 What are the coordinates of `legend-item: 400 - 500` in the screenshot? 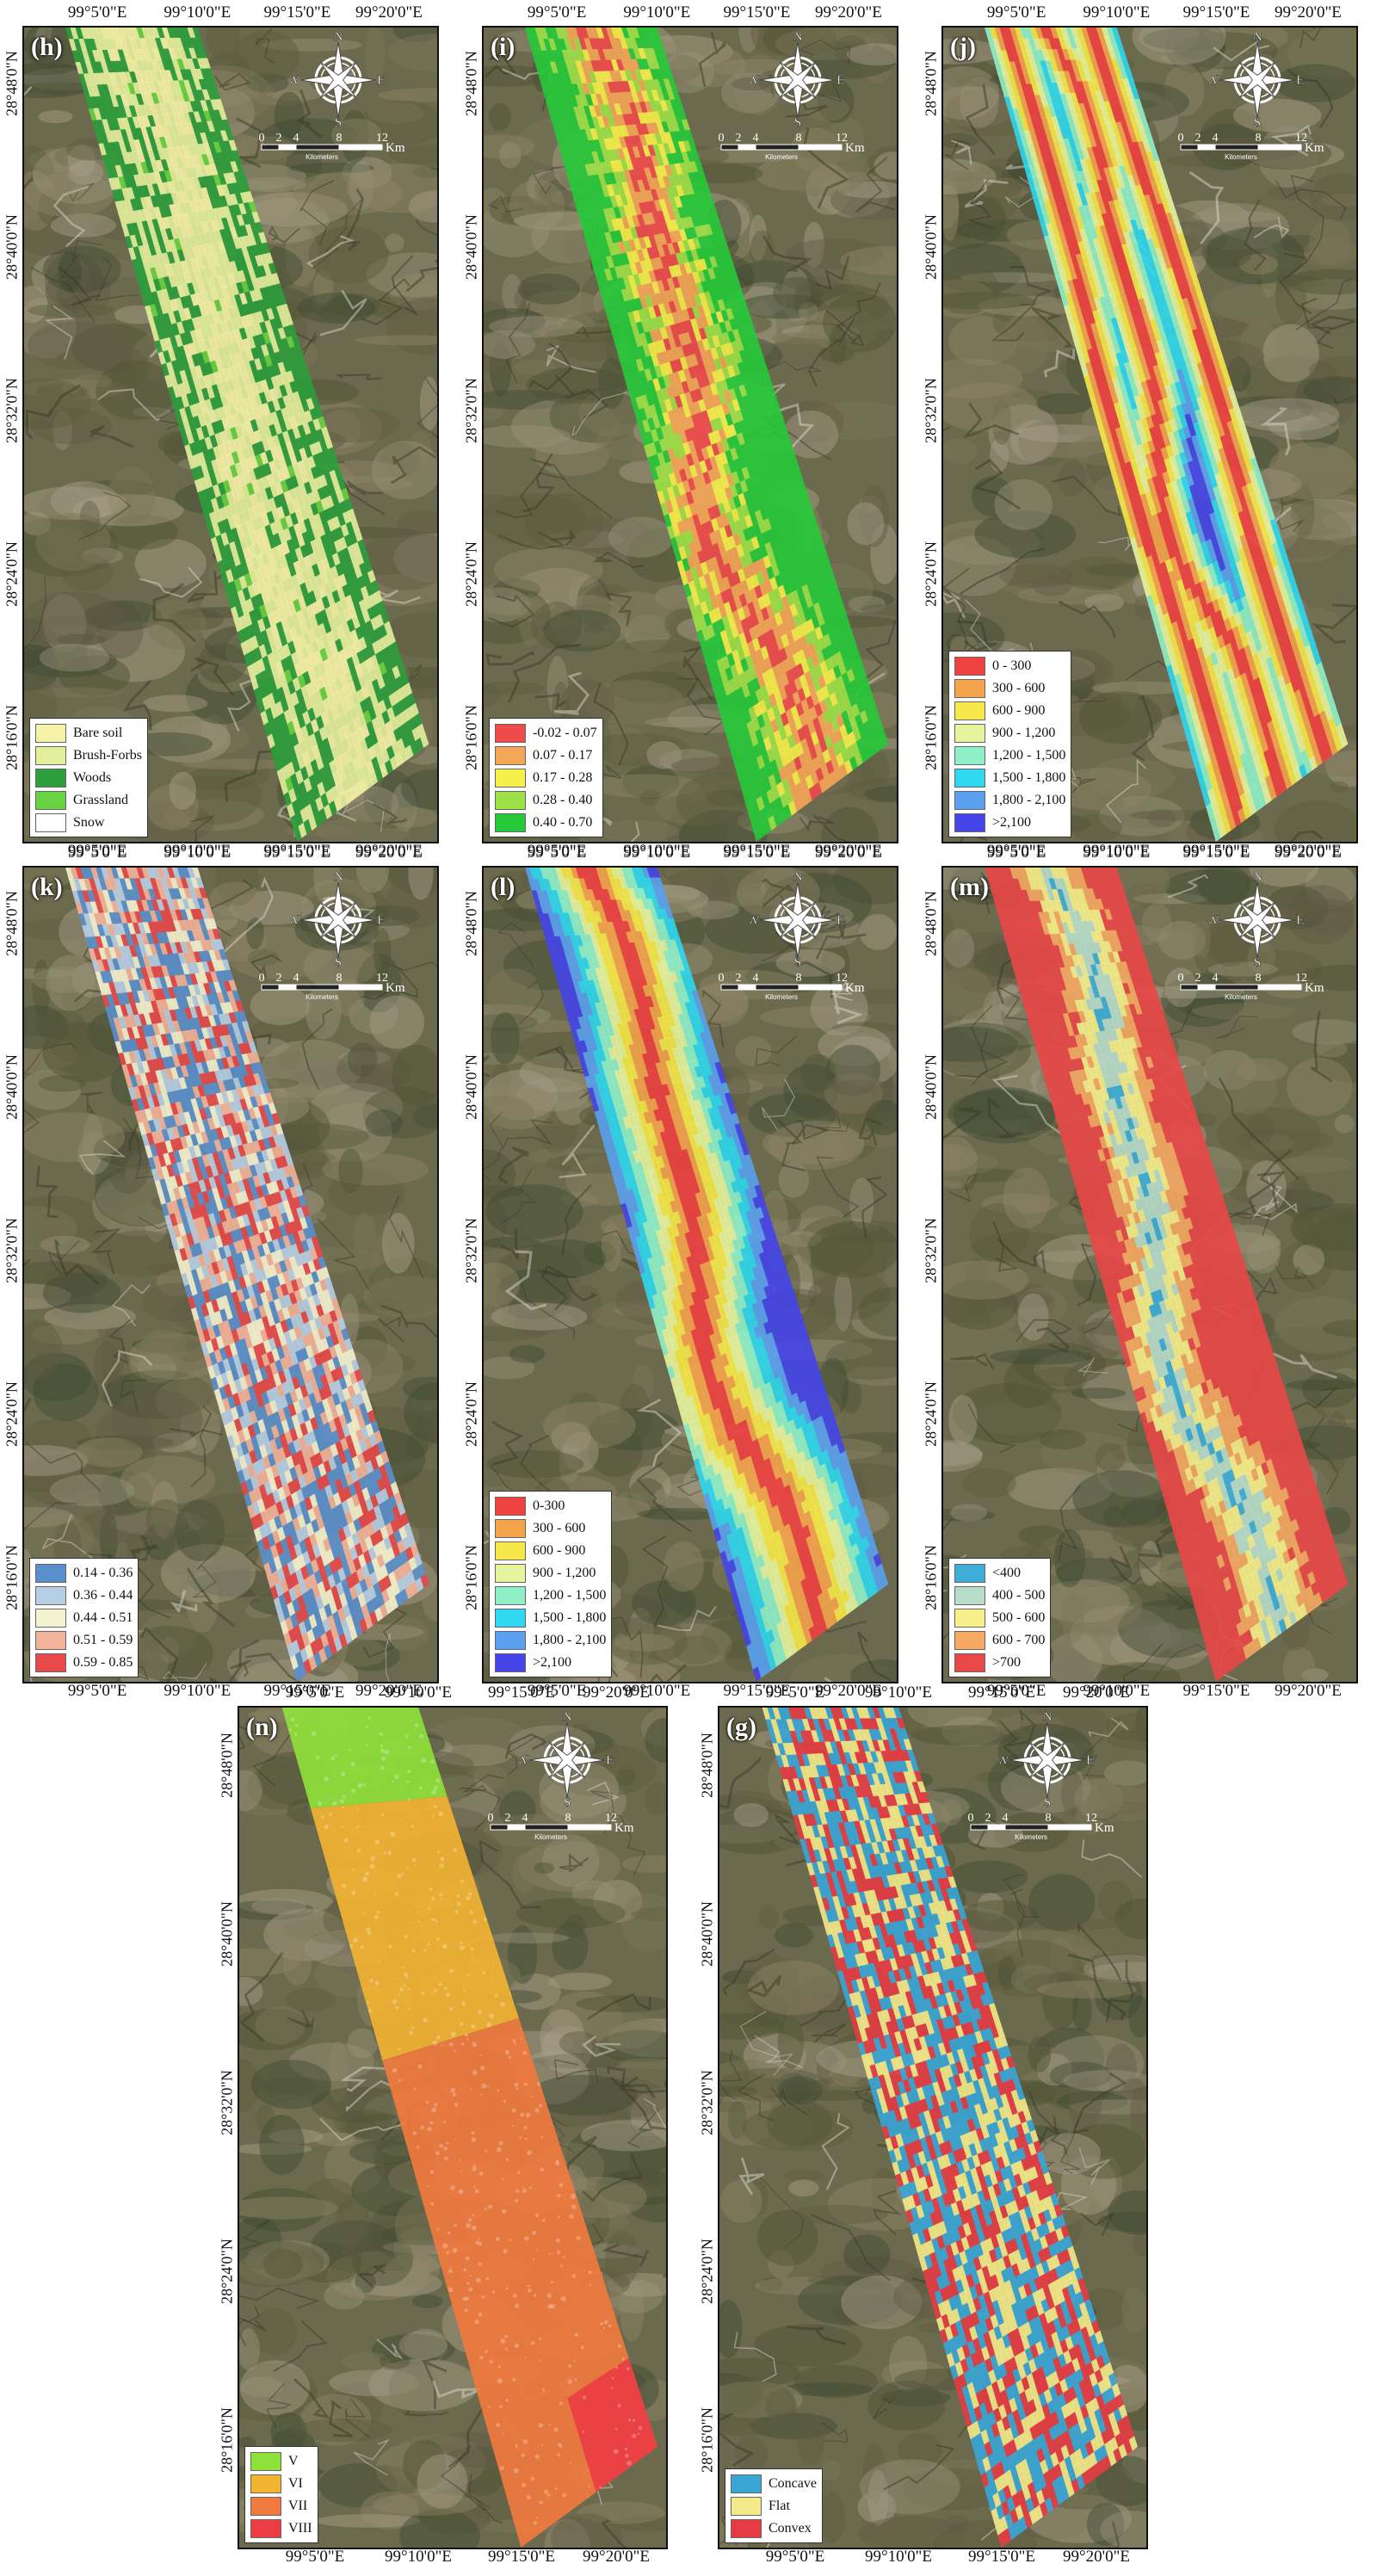 It's located at (999, 1596).